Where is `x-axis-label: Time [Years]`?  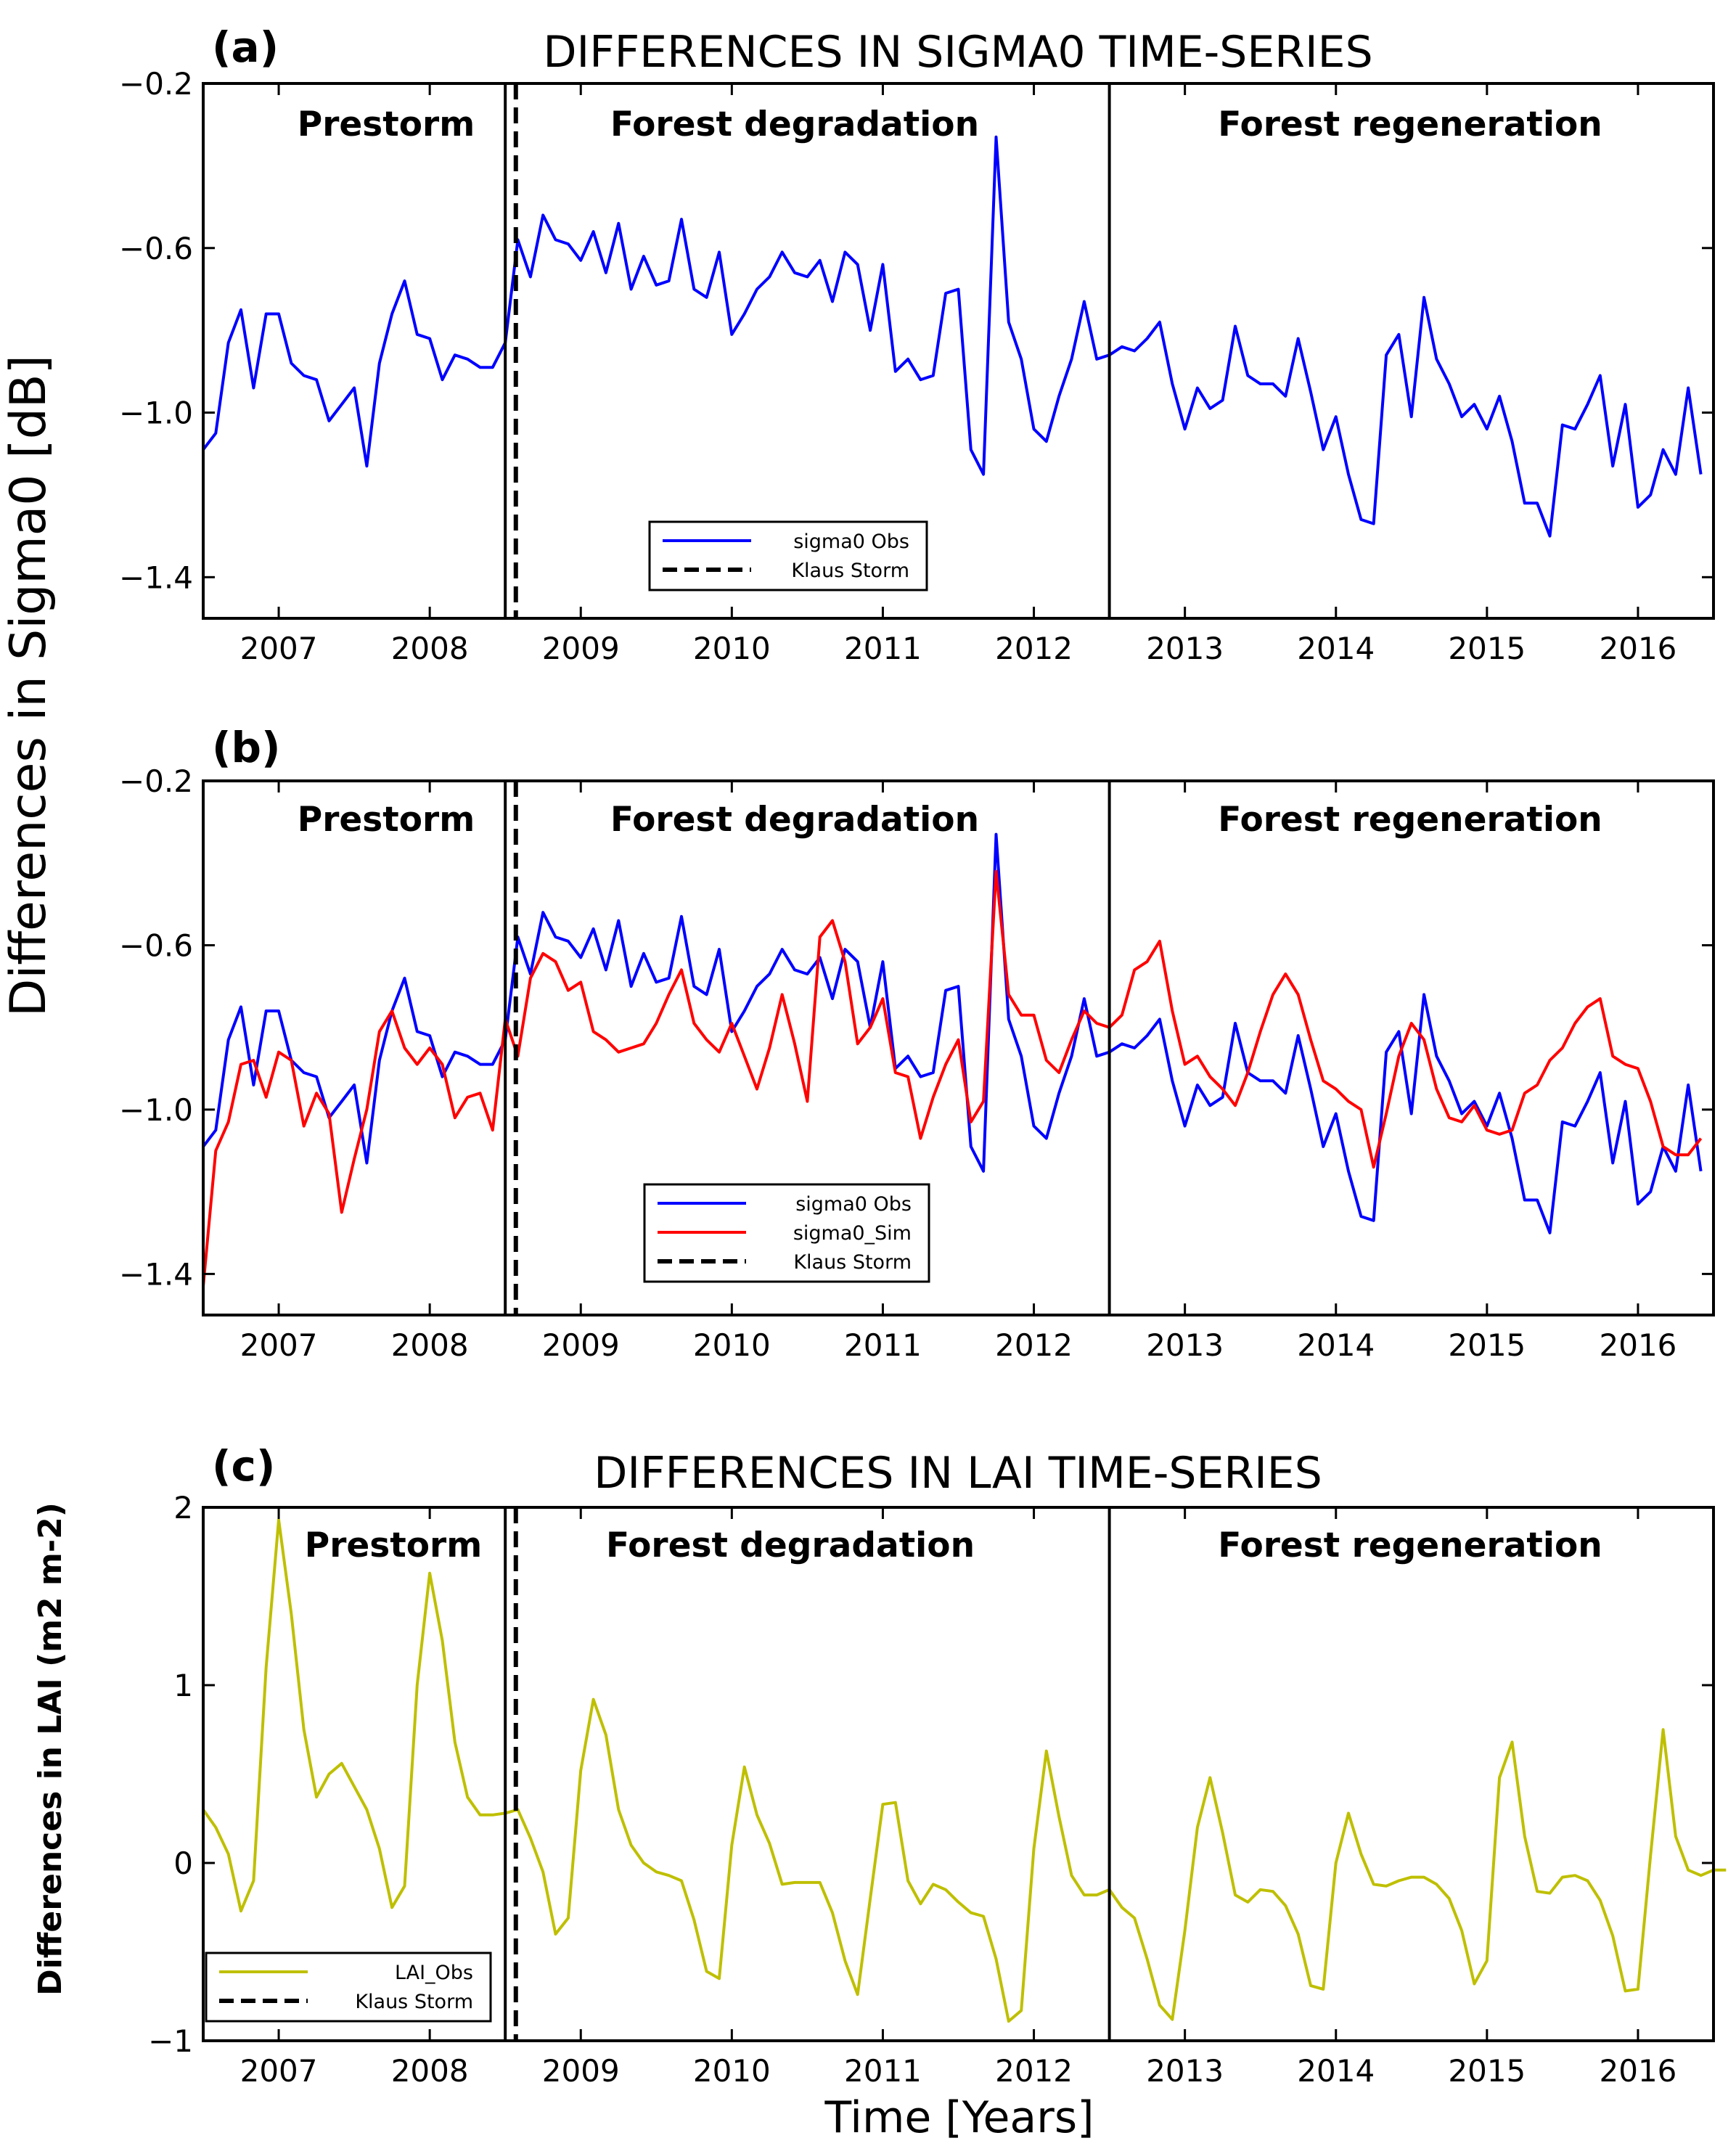 x-axis-label: Time [Years] is located at coordinates (959, 2117).